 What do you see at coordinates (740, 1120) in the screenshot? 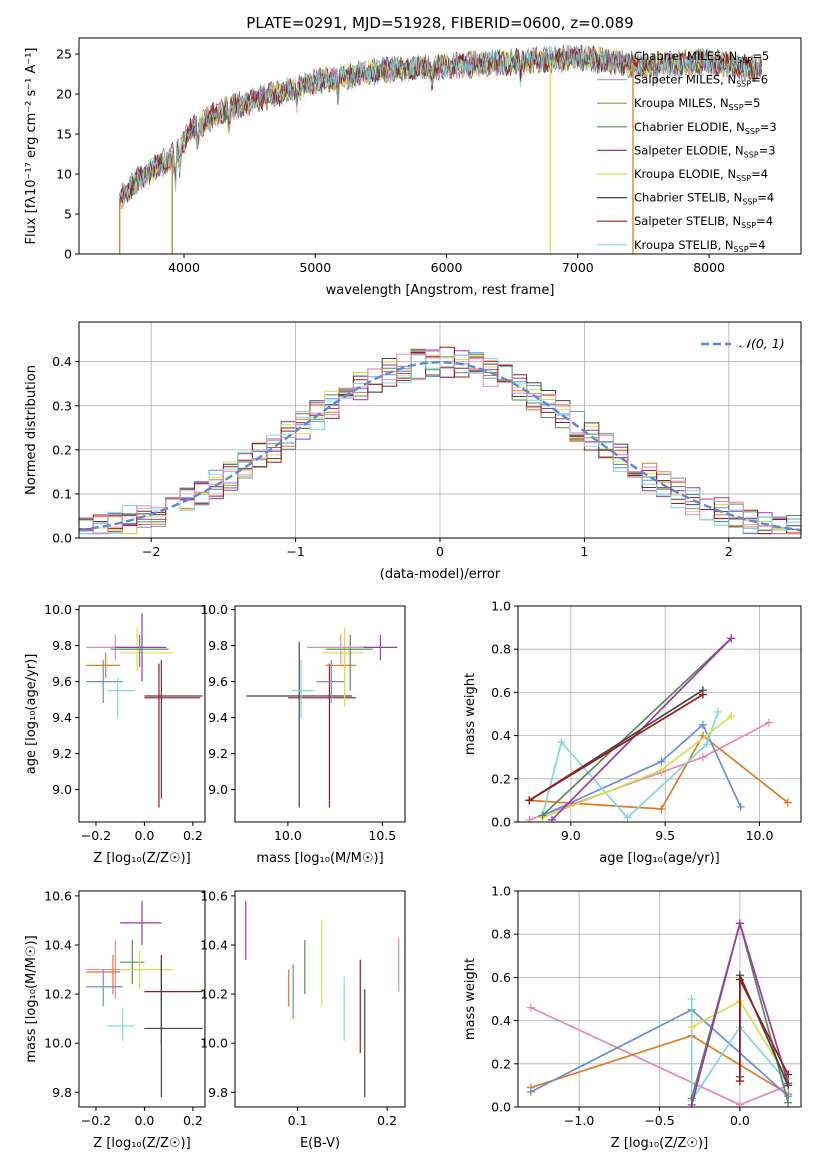
I see `z_weight-xtick-label-2: 0.0` at bounding box center [740, 1120].